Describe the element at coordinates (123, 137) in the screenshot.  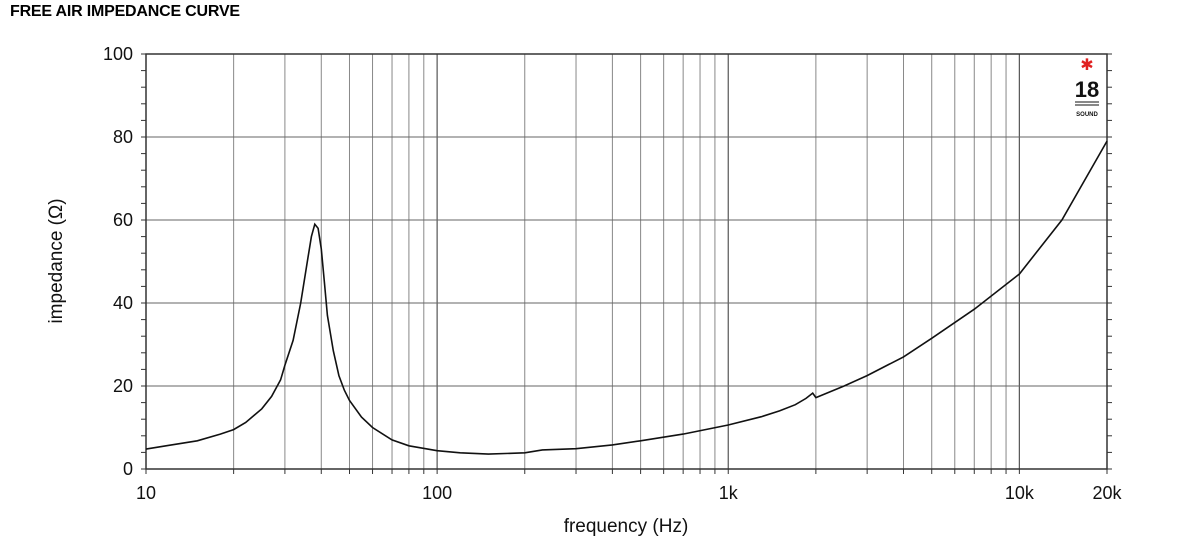
I see `y-tick-label: 80` at that location.